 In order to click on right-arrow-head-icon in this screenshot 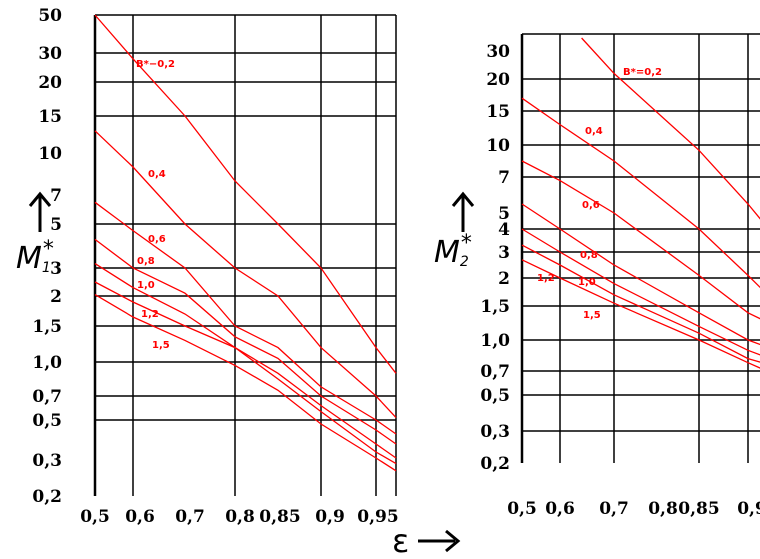, I will do `click(453, 541)`.